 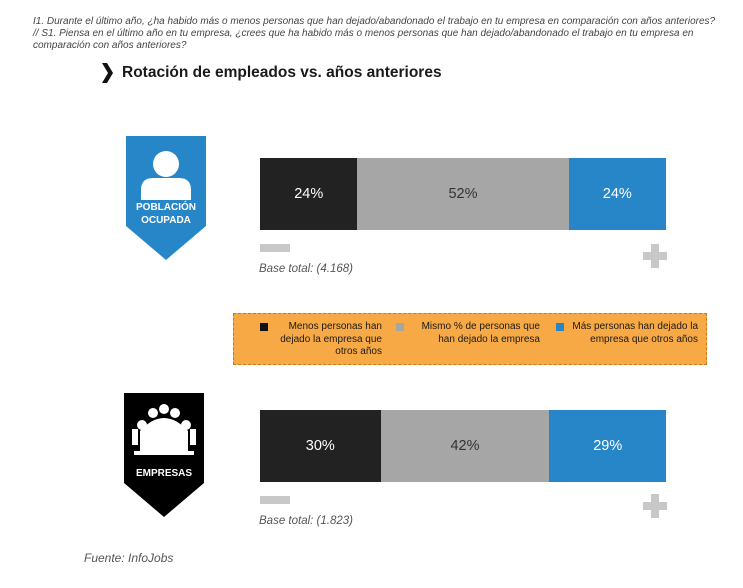 I want to click on empresas-badge: EMPRESAS, so click(x=164, y=455).